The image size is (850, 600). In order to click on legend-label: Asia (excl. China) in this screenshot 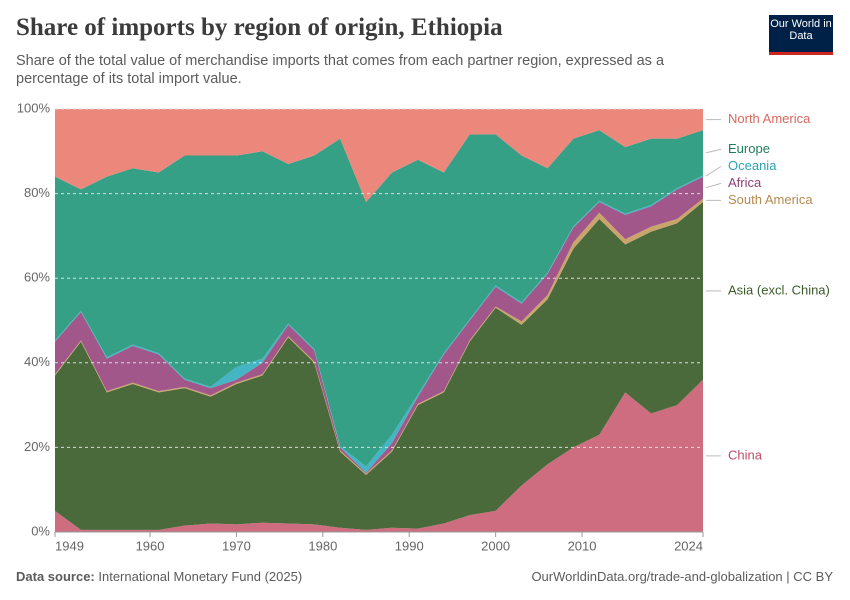, I will do `click(779, 289)`.